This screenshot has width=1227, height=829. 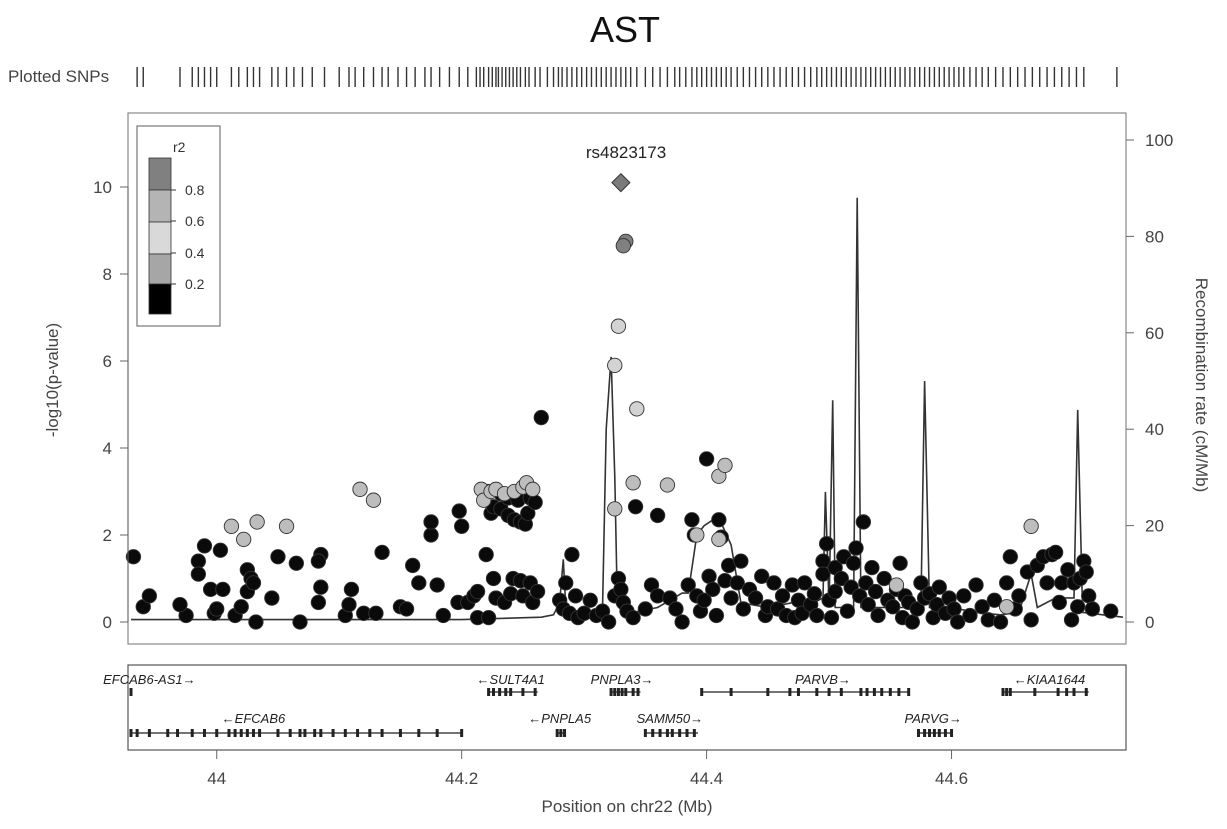 I want to click on lead-snp-marker, so click(x=621, y=182).